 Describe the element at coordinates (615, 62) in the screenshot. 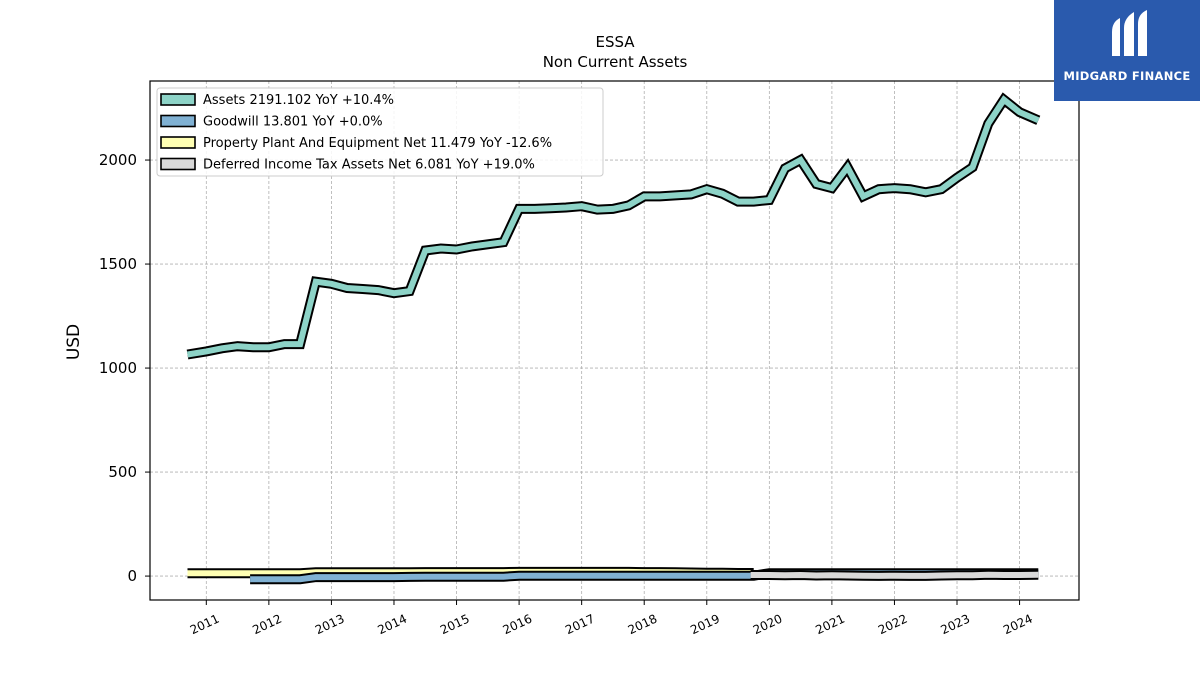

I see `chart-subtitle: Non Current Assets` at that location.